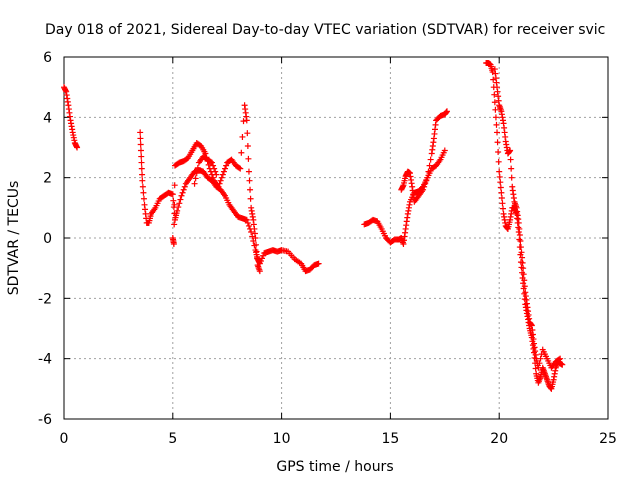 This screenshot has height=480, width=640. Describe the element at coordinates (45, 420) in the screenshot. I see `y-tick-label: -6` at that location.